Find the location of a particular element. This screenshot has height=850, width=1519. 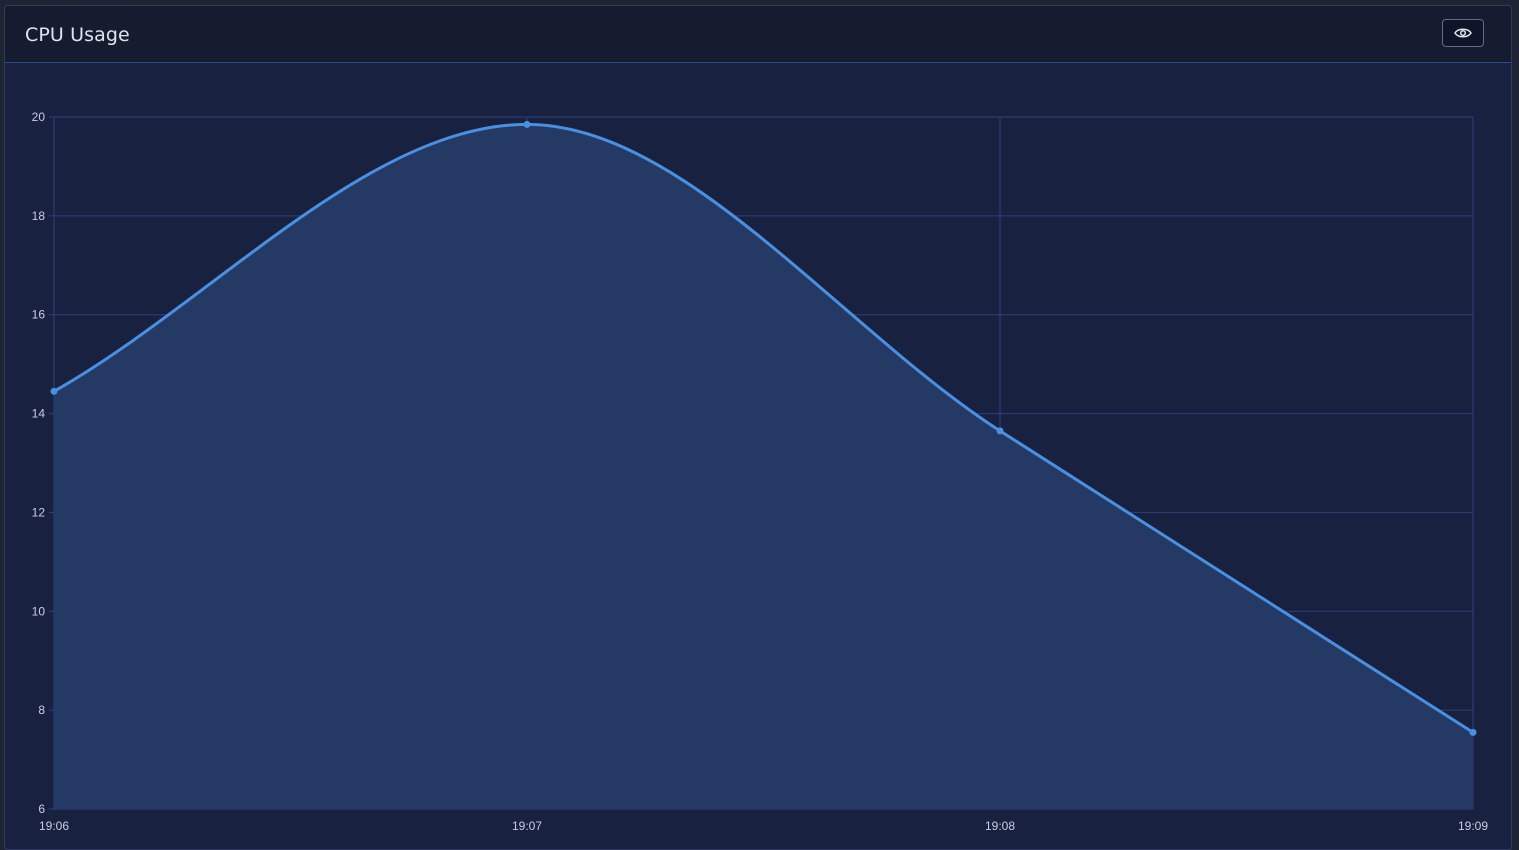

visibility-toggle-button is located at coordinates (1463, 33).